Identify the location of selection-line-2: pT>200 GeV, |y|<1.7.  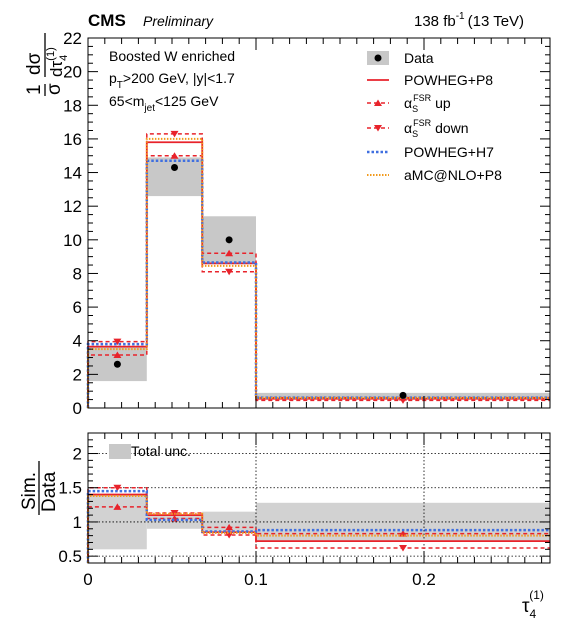
(172, 80).